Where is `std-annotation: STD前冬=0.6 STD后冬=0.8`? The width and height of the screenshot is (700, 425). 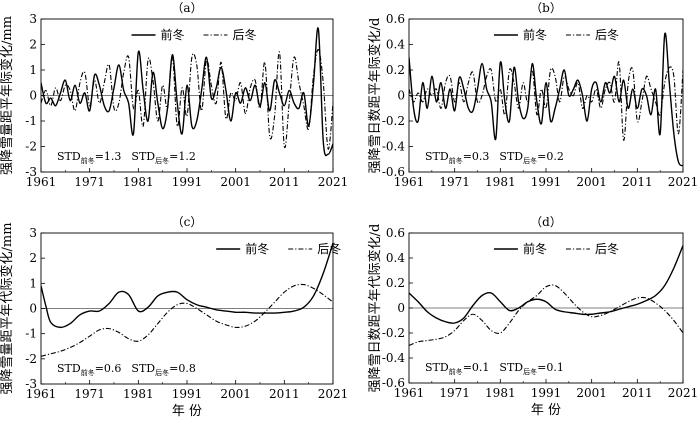
std-annotation: STD前冬=0.6 STD后冬=0.8 is located at coordinates (126, 369).